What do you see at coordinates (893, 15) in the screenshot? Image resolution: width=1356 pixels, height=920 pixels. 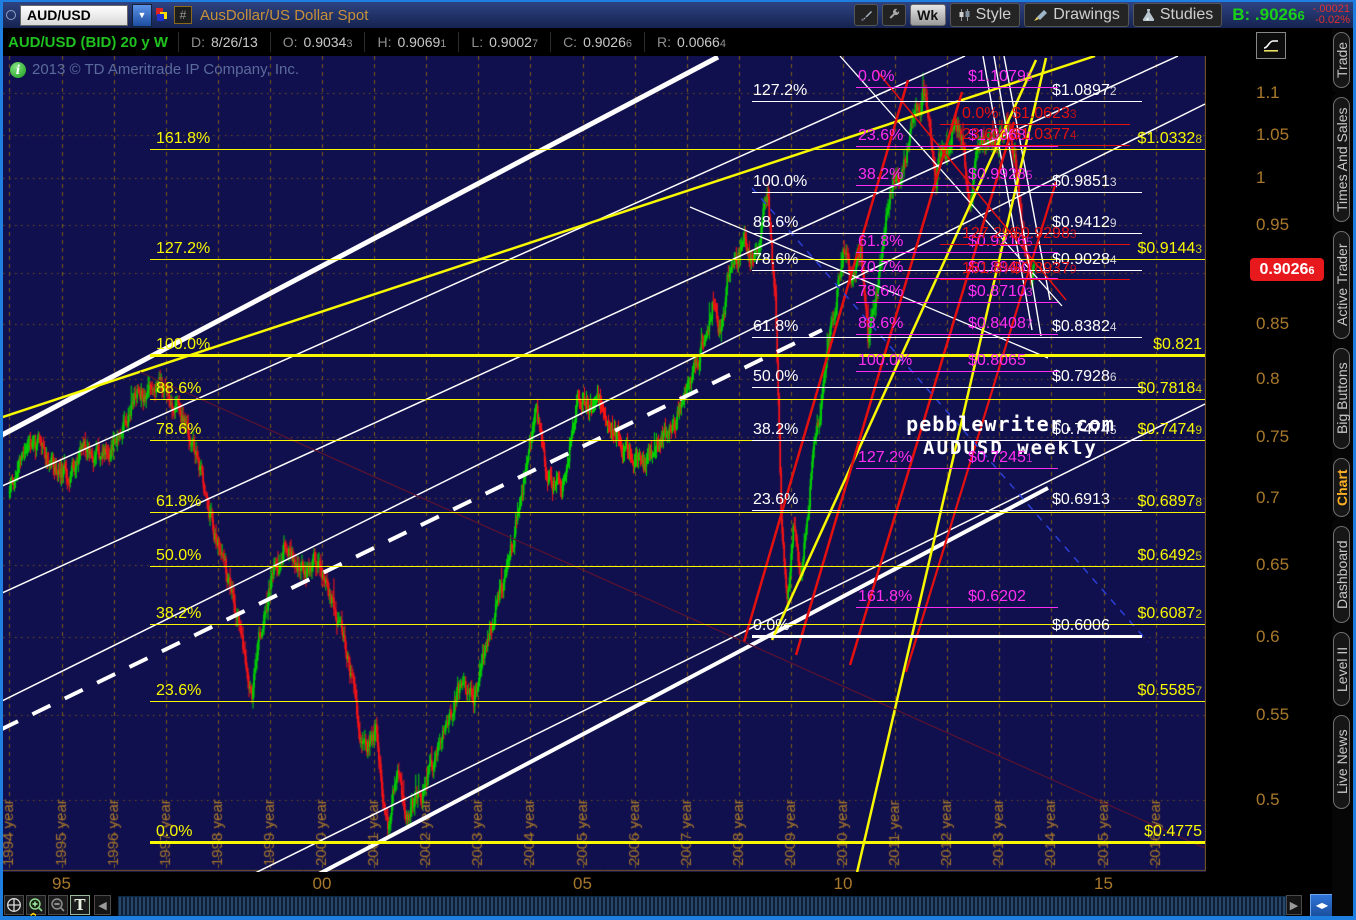 I see `wrench-icon` at bounding box center [893, 15].